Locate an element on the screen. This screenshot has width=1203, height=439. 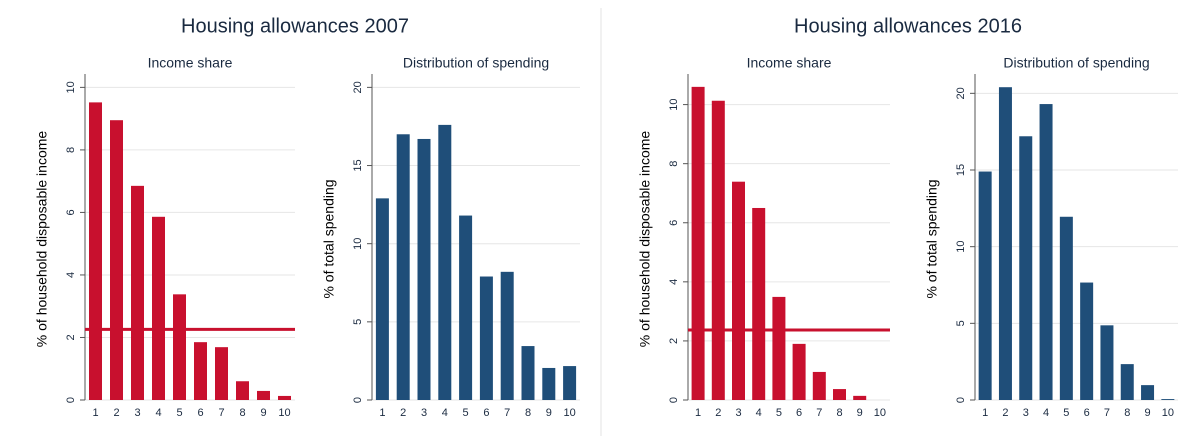
group-title: Housing allowances 2007 is located at coordinates (295, 26).